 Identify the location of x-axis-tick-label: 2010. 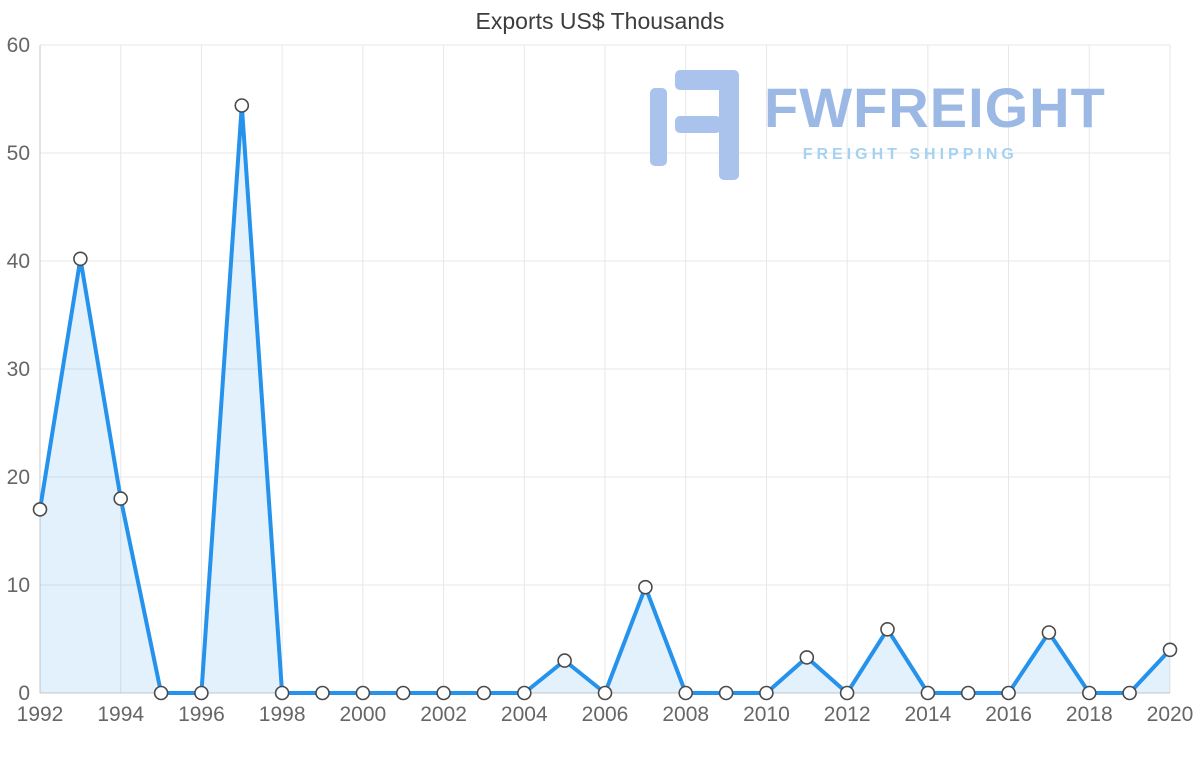
(766, 714).